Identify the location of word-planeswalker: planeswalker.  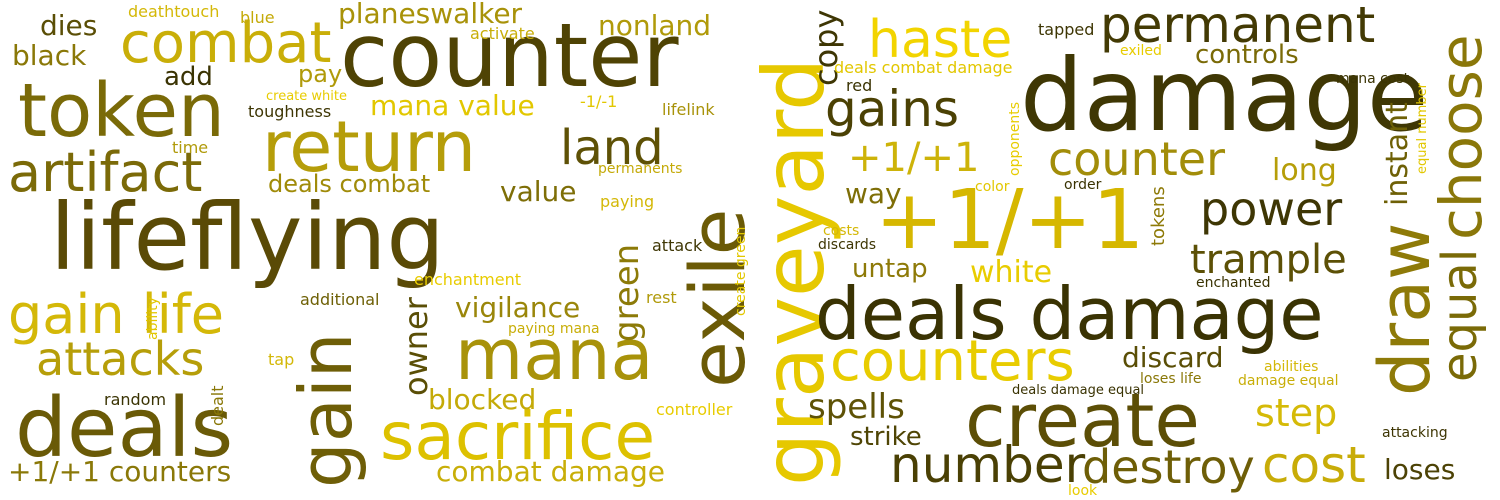
(430, 15).